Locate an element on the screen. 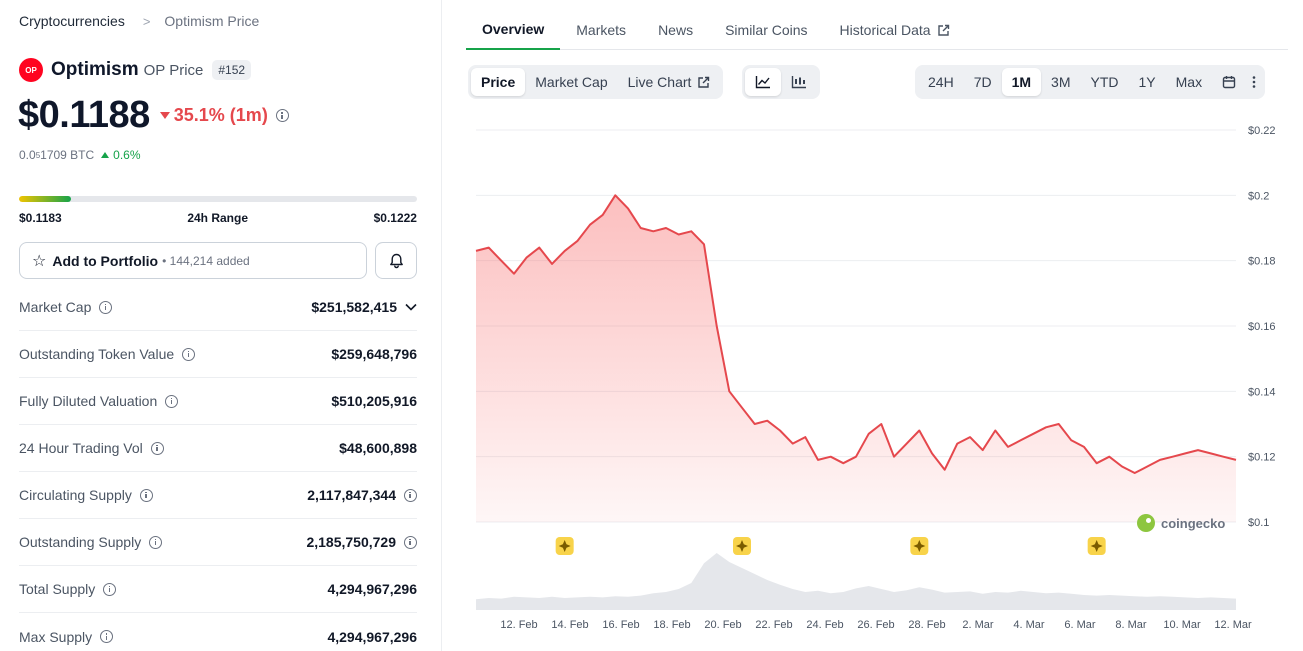 This screenshot has height=651, width=1303. x-tick-label: 14. Feb is located at coordinates (569, 625).